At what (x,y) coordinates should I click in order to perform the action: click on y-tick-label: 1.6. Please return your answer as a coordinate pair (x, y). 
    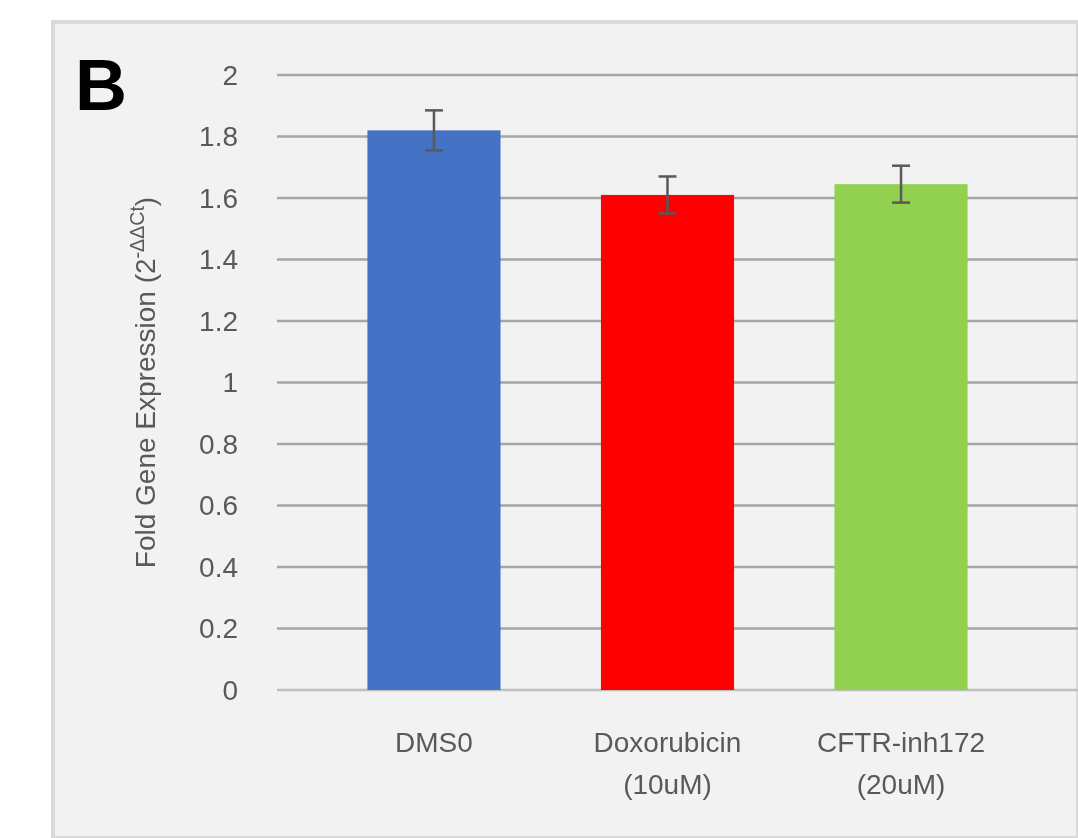
    Looking at the image, I should click on (218, 198).